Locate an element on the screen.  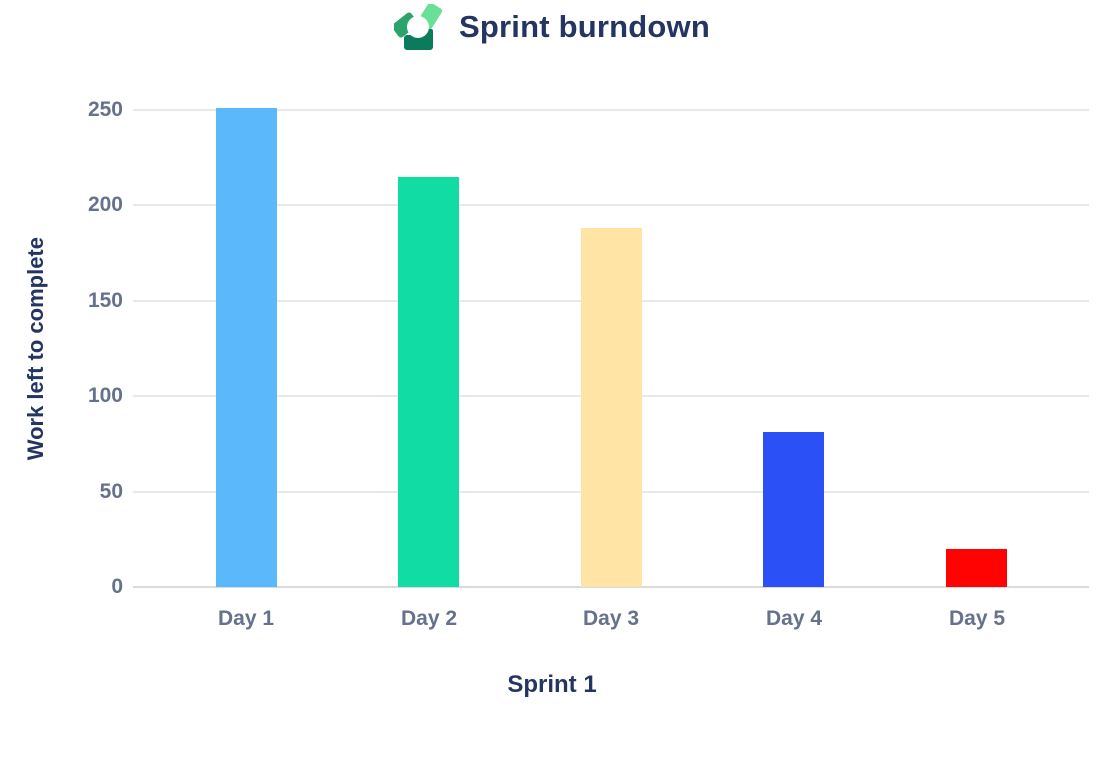
chart-header: Sprint burndown is located at coordinates (552, 27).